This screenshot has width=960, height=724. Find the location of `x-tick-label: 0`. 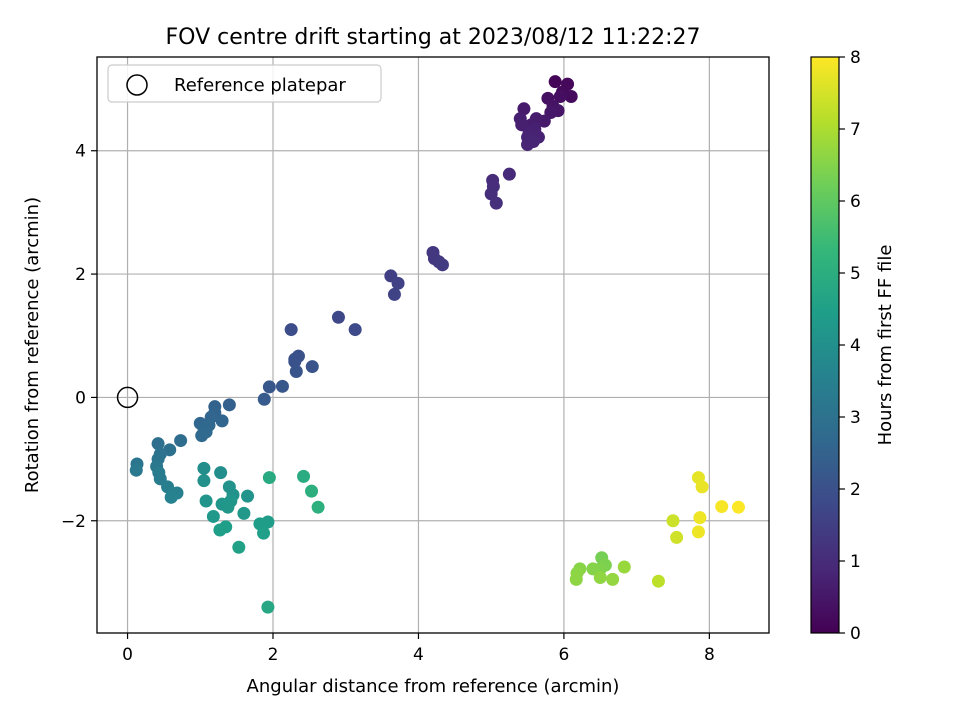

x-tick-label: 0 is located at coordinates (127, 655).